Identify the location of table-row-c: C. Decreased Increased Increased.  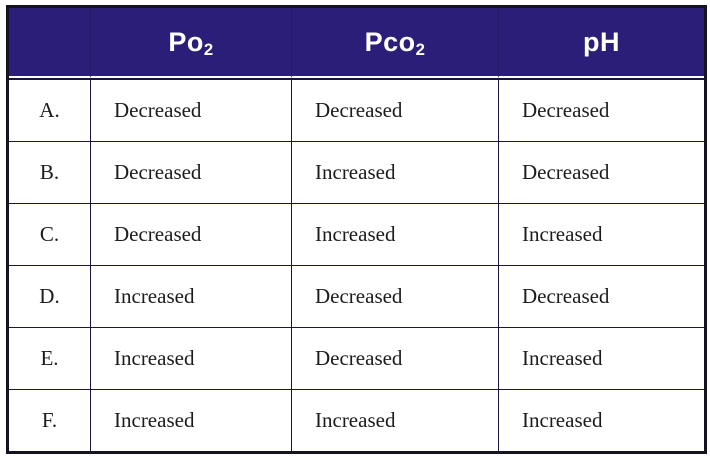
(356, 235).